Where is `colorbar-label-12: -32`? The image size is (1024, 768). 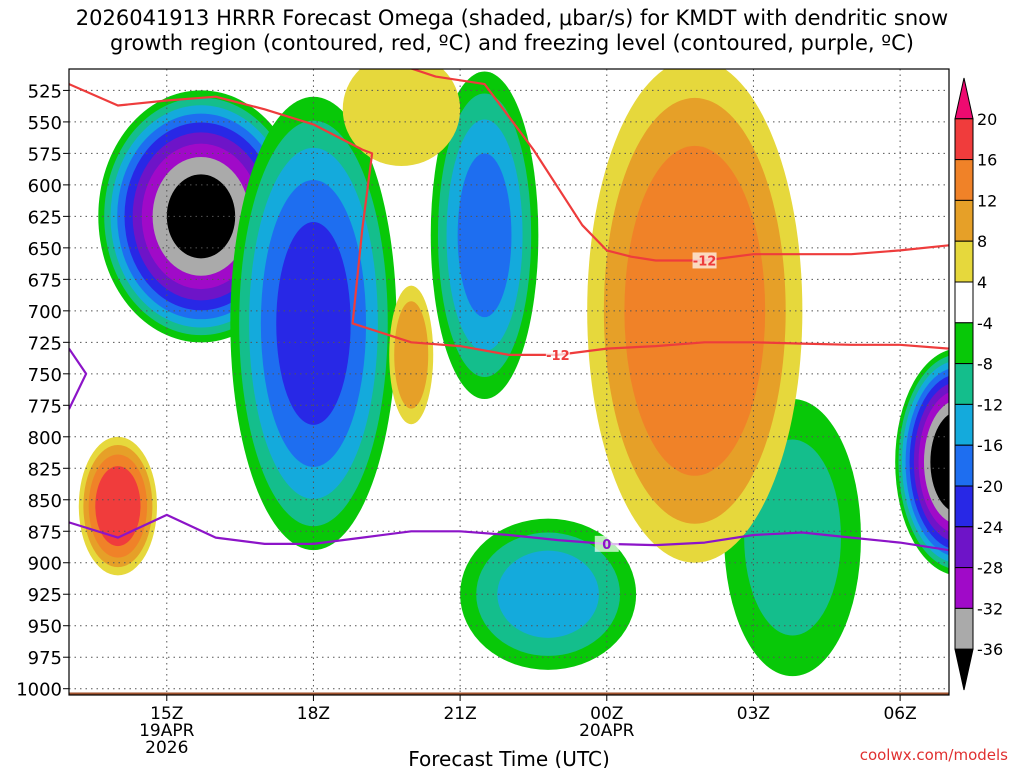
colorbar-label-12: -32 is located at coordinates (990, 608).